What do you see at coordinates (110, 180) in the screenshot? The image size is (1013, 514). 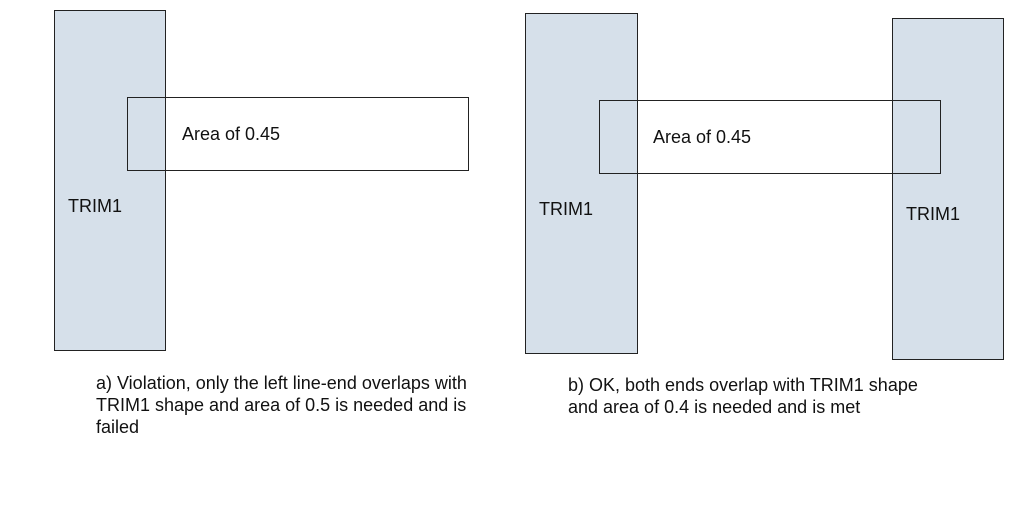 I see `trim1-shape-a` at bounding box center [110, 180].